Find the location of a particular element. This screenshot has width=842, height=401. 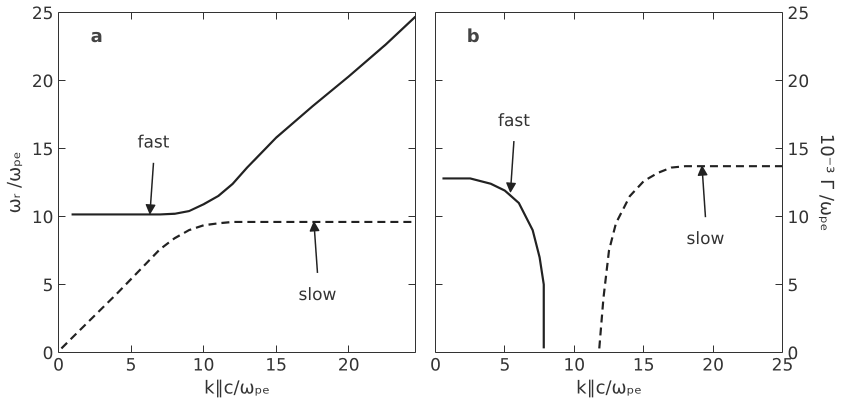

text: b is located at coordinates (473, 37).